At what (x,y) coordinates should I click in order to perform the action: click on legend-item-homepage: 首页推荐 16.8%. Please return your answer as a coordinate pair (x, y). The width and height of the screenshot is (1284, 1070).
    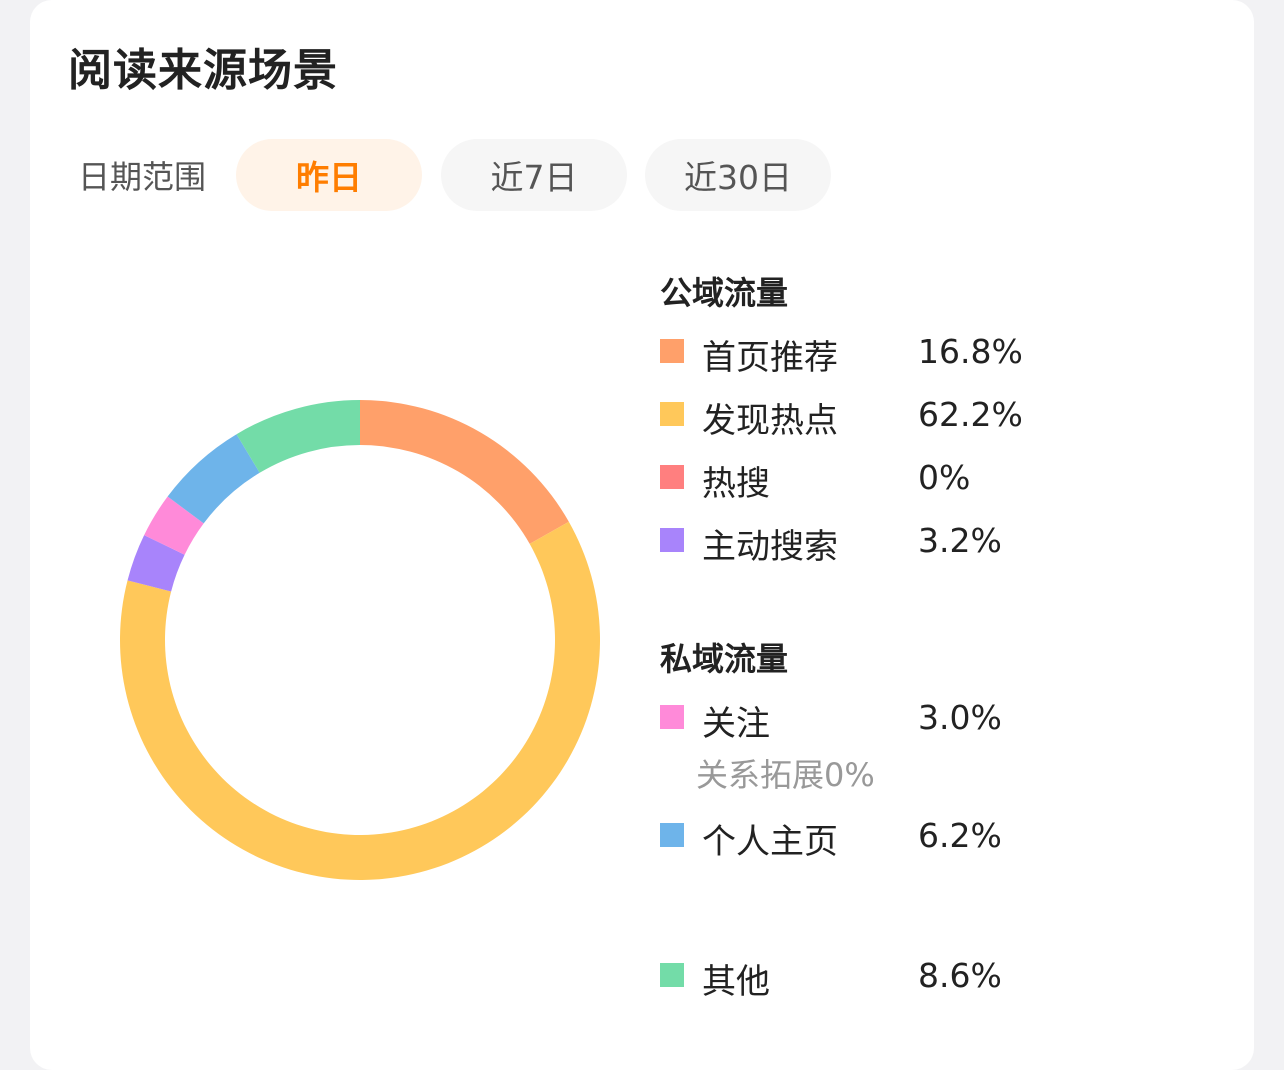
    Looking at the image, I should click on (940, 352).